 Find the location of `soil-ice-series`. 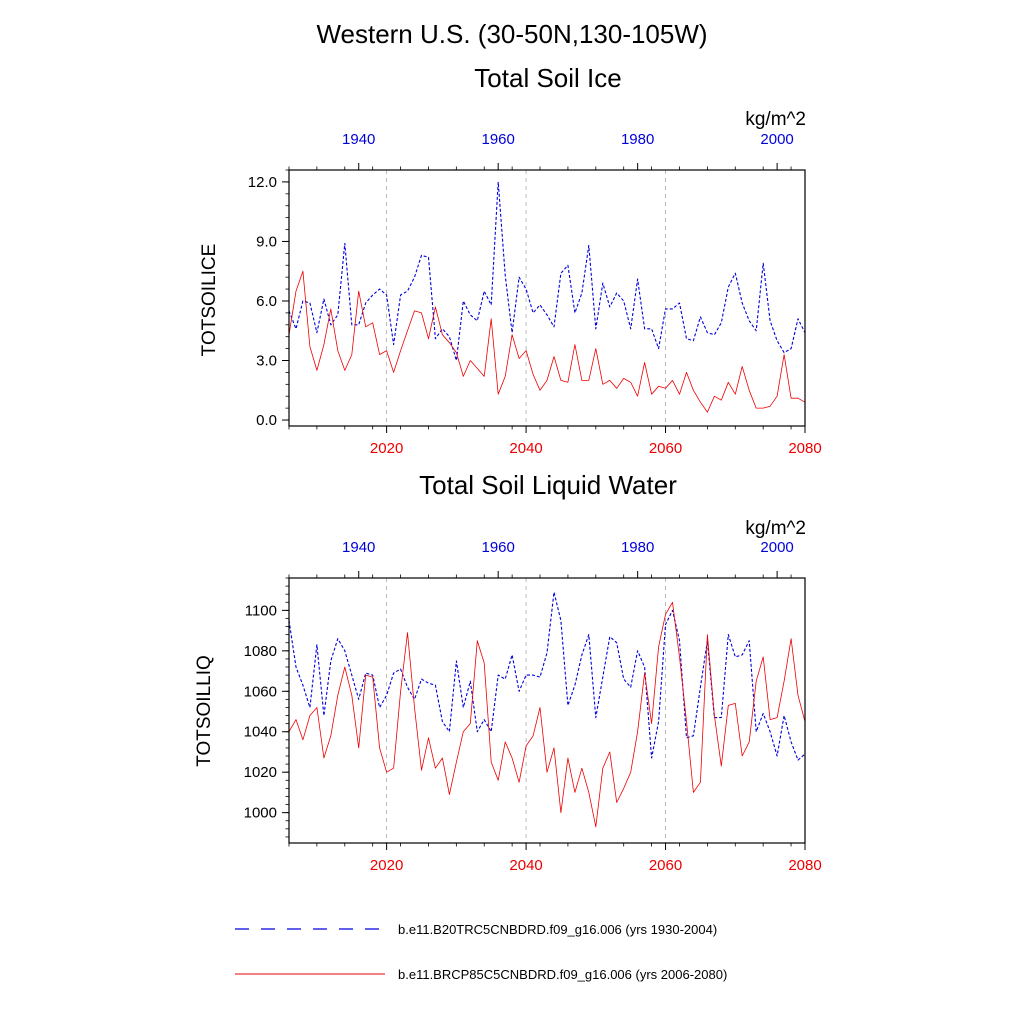

soil-ice-series is located at coordinates (547, 297).